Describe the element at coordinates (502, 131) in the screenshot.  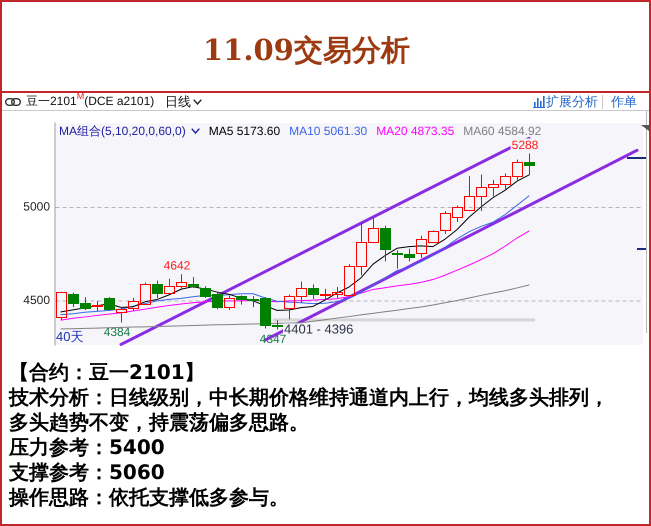
I see `text: MA60 4584.92` at that location.